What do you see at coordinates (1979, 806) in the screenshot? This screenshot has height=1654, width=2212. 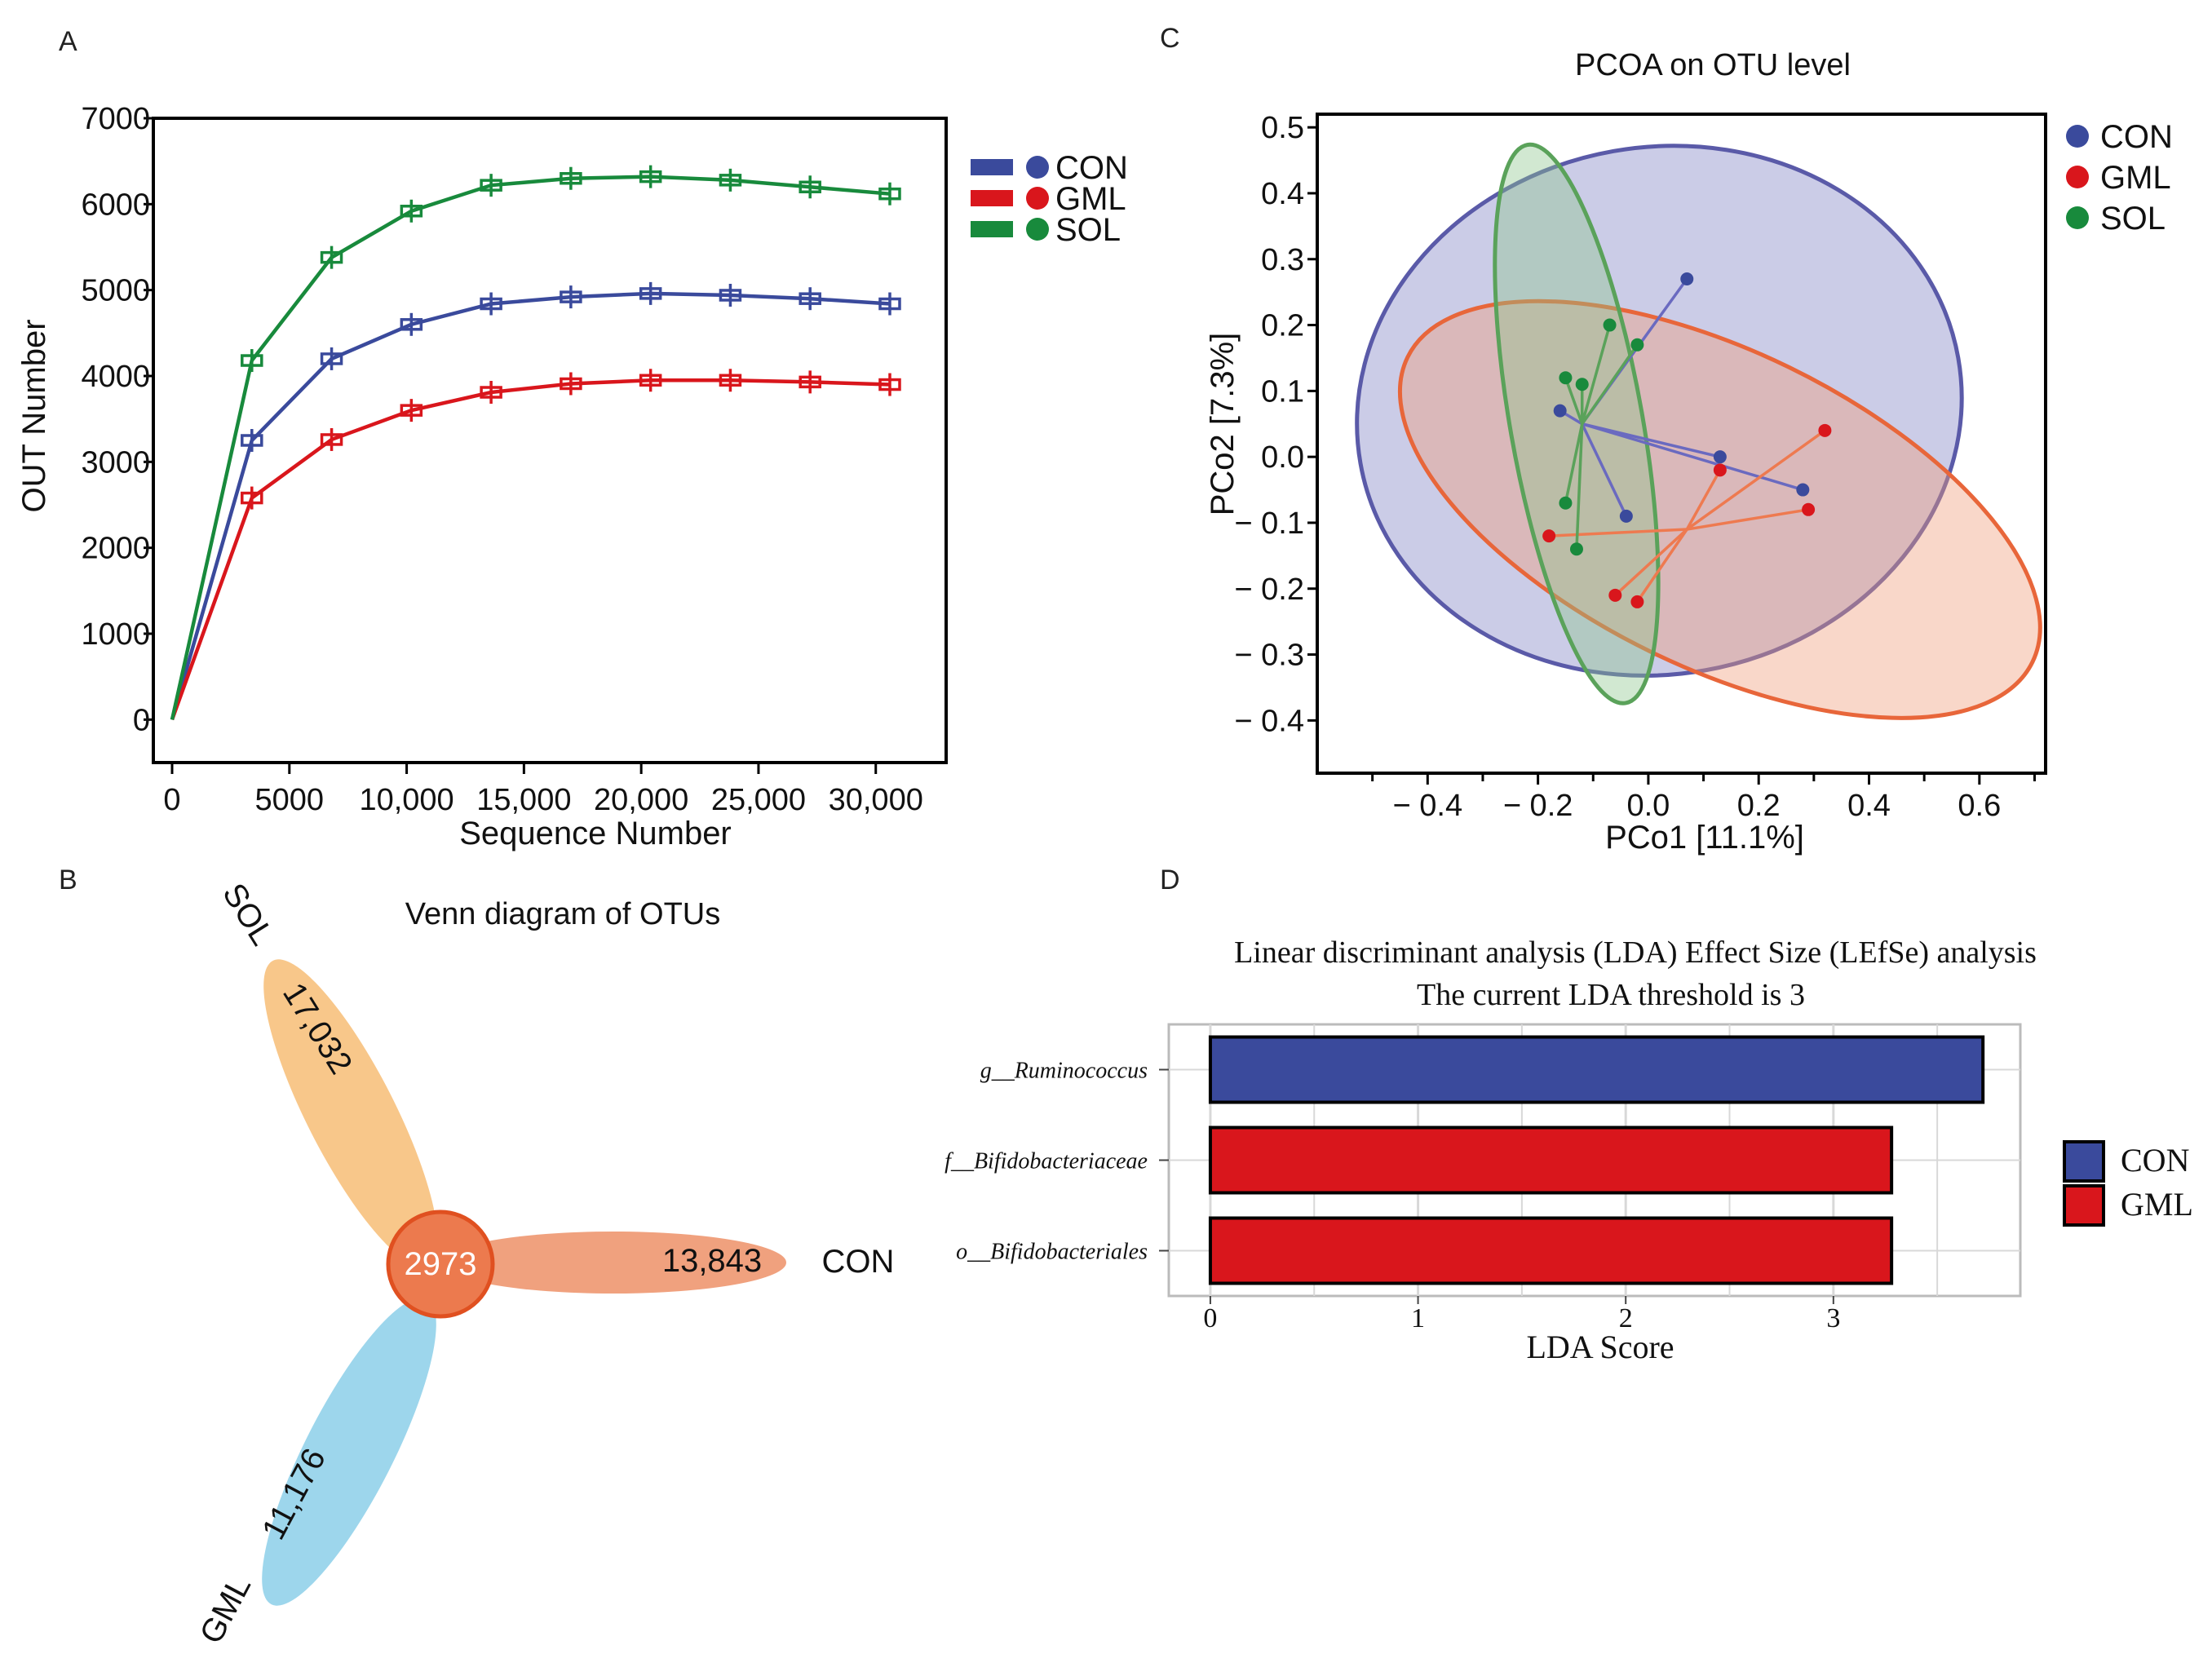 I see `c-xtick-label: 0.6` at bounding box center [1979, 806].